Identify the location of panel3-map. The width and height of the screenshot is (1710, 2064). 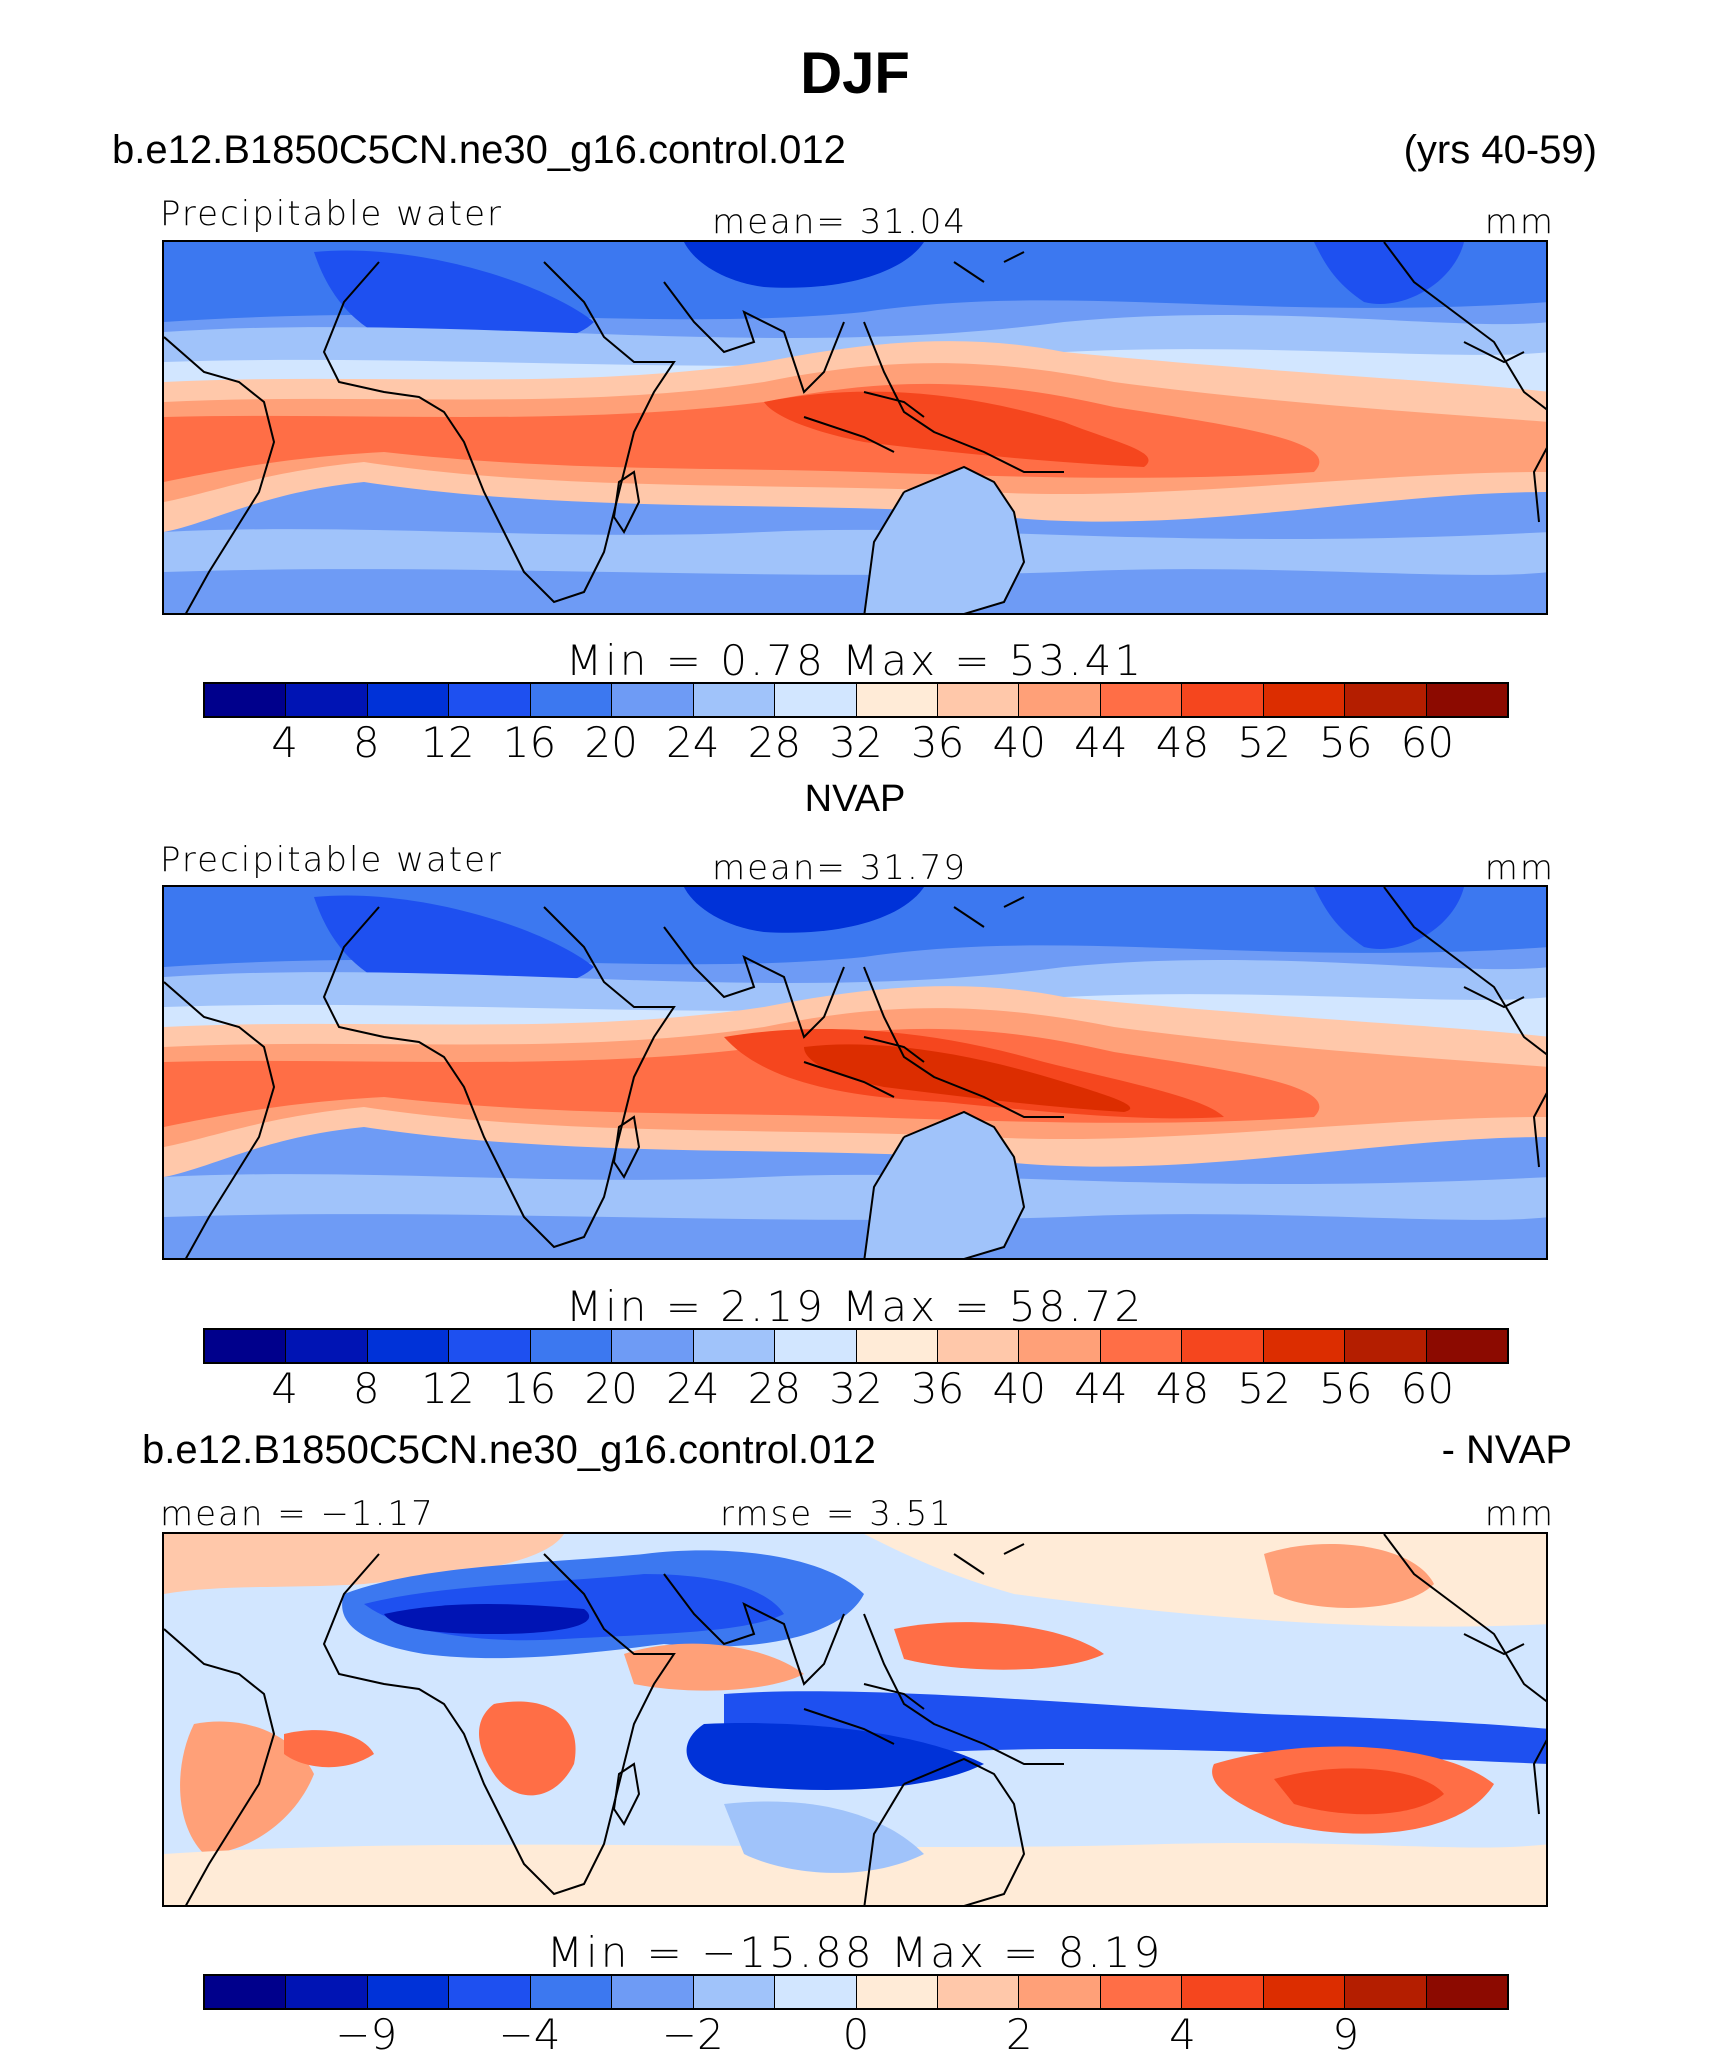
(855, 1719).